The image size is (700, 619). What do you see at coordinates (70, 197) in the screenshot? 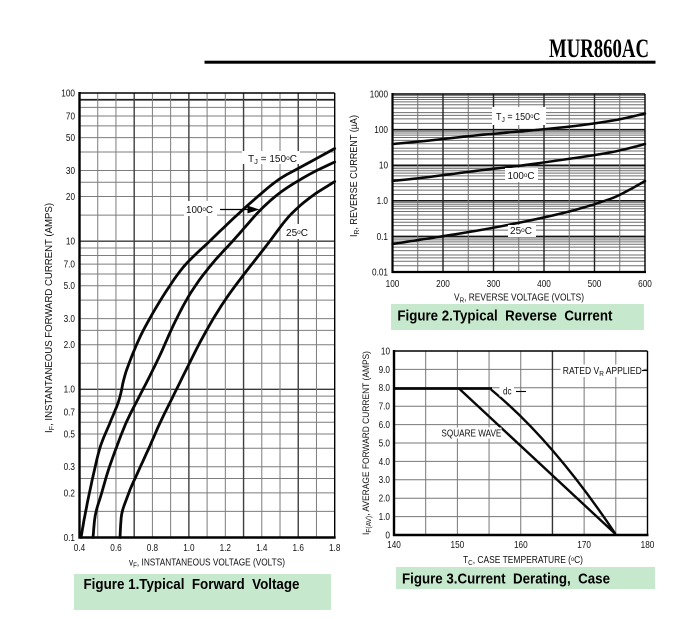
I see `svg-text: 20` at bounding box center [70, 197].